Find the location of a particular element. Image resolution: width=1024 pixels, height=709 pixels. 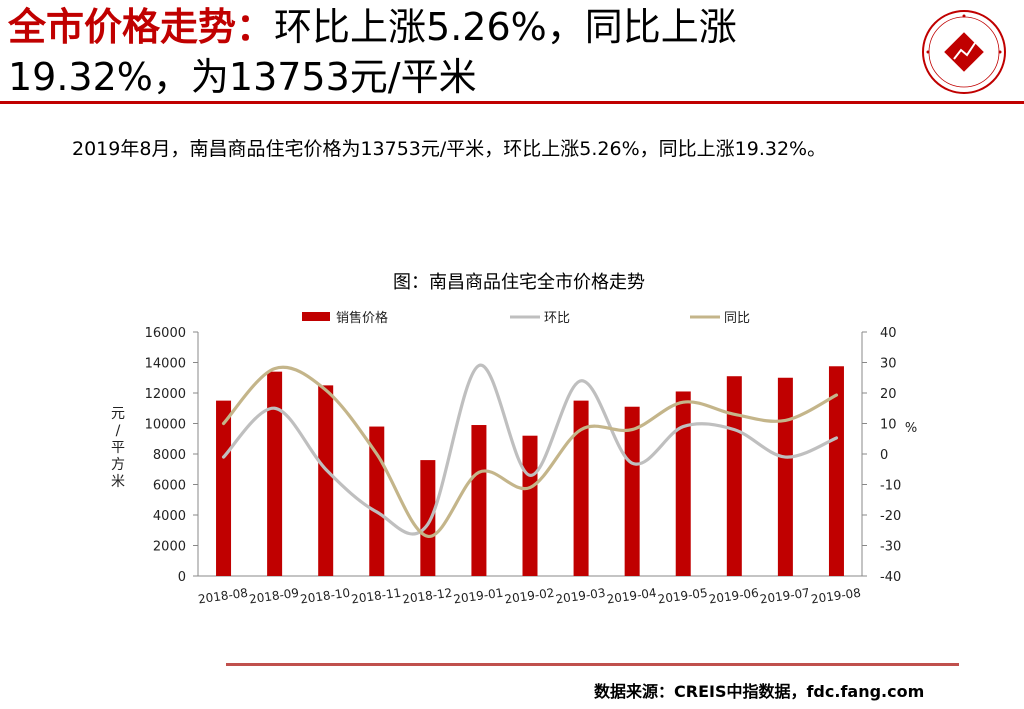

legend-label-0: 销售价格 is located at coordinates (362, 318).